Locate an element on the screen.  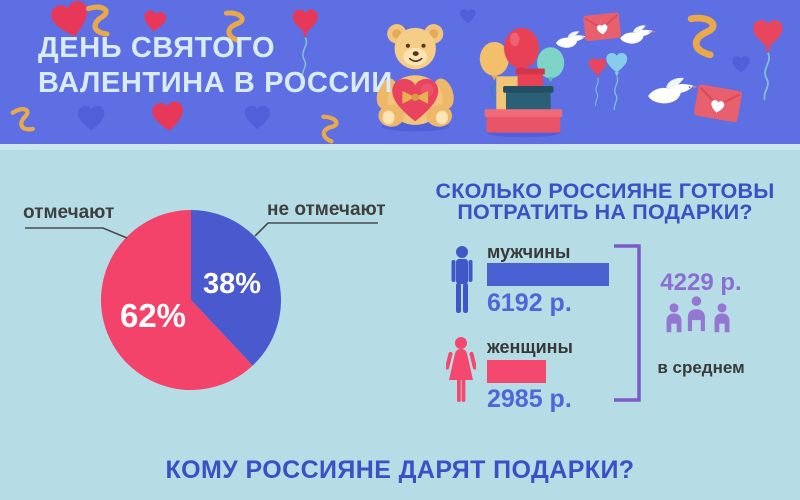
callout-line-celebrate is located at coordinates (76, 233).